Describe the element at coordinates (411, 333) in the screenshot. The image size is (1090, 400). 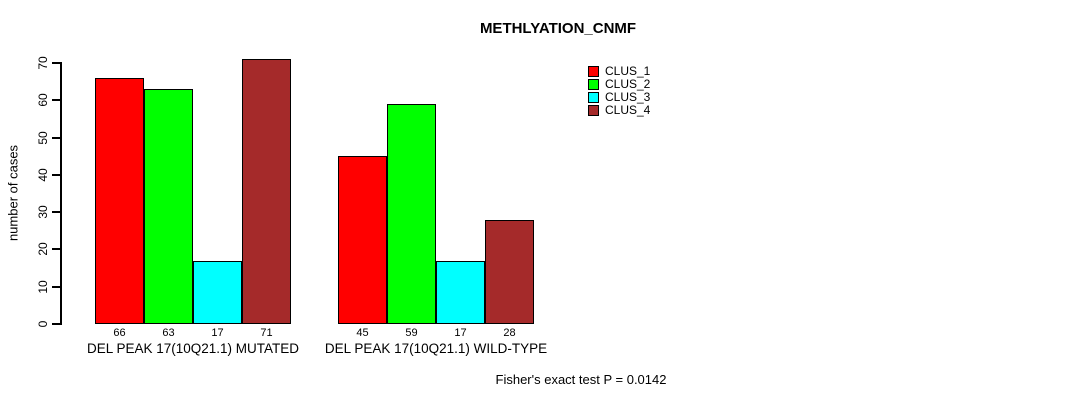
I see `bar-value-label: 59` at that location.